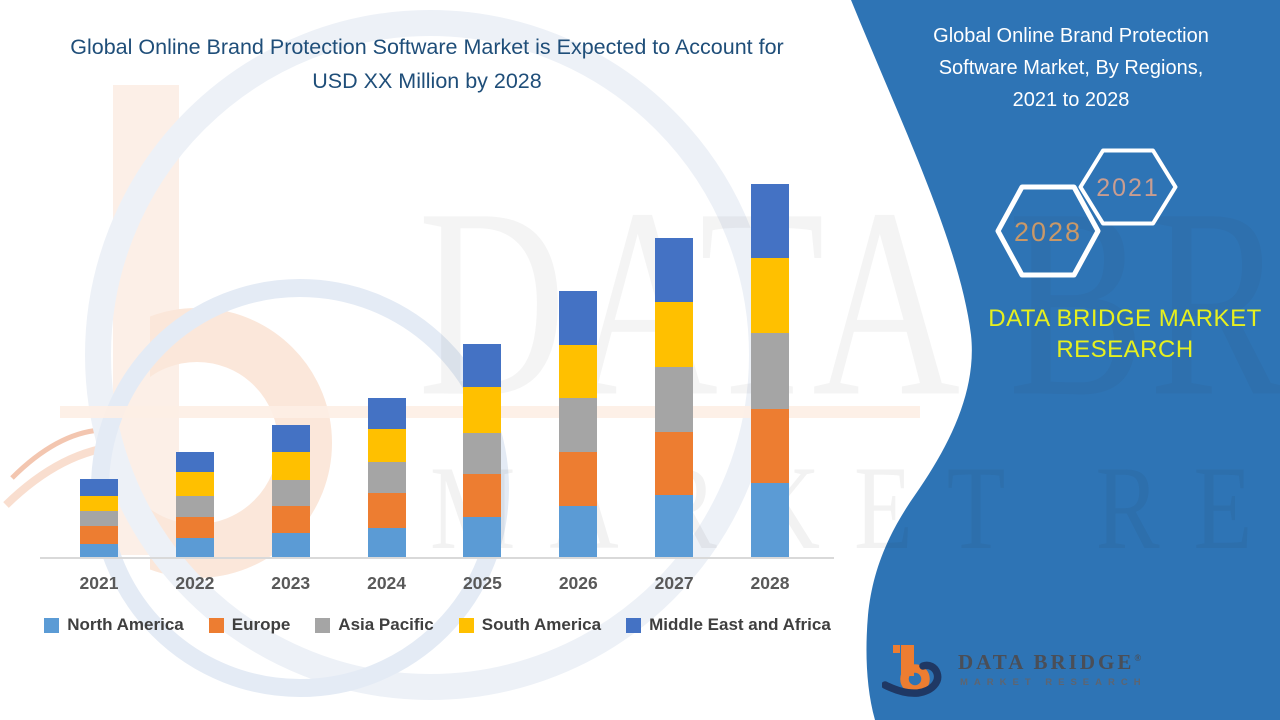 This screenshot has width=1280, height=720. Describe the element at coordinates (99, 535) in the screenshot. I see `bar-segment-2021-europe` at that location.